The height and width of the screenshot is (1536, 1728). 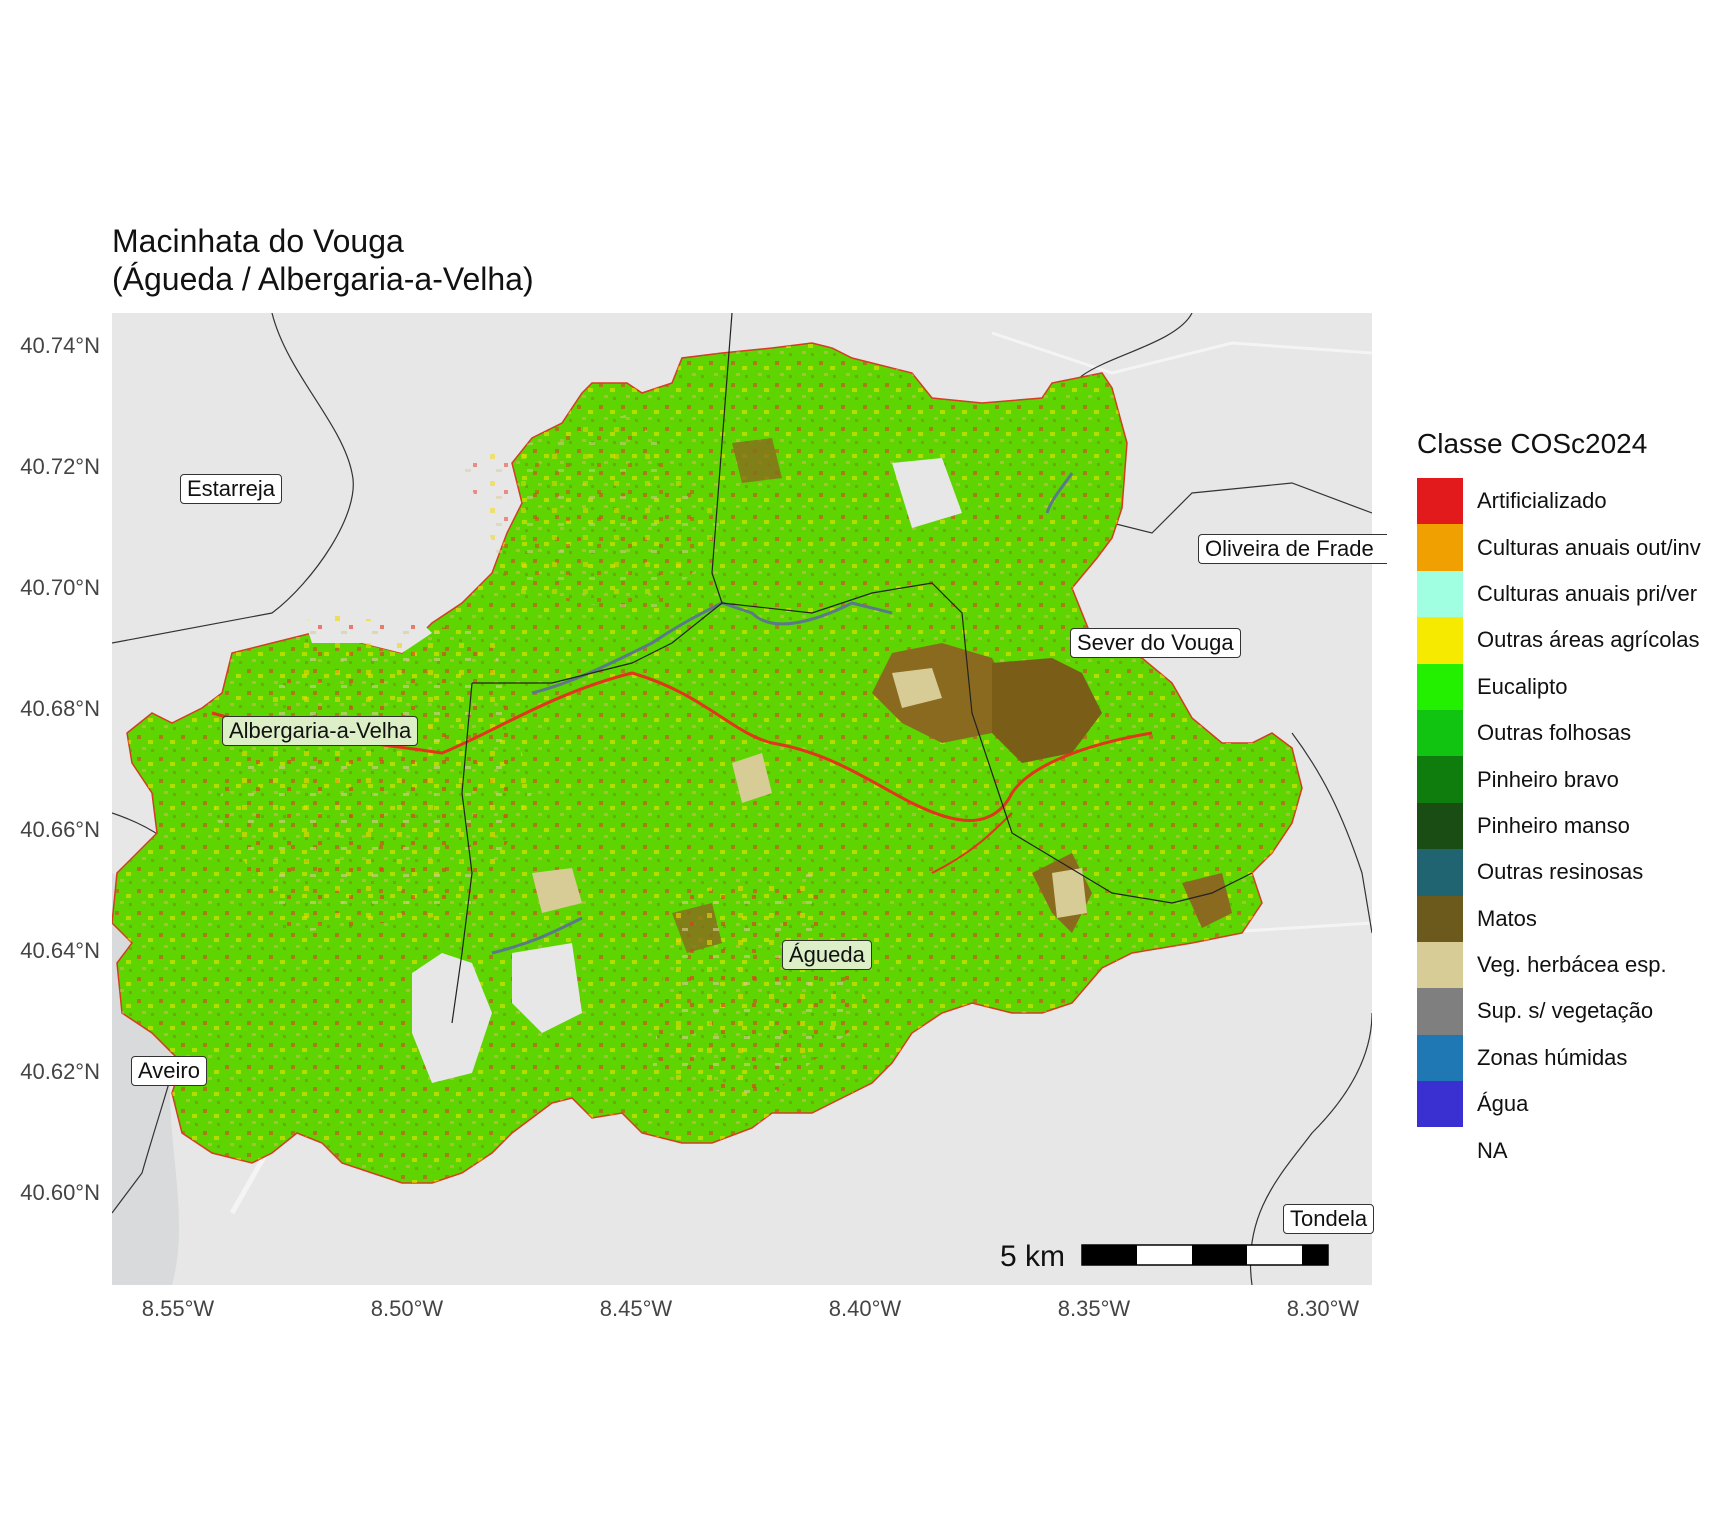 I want to click on hole-mesa, so click(x=547, y=988).